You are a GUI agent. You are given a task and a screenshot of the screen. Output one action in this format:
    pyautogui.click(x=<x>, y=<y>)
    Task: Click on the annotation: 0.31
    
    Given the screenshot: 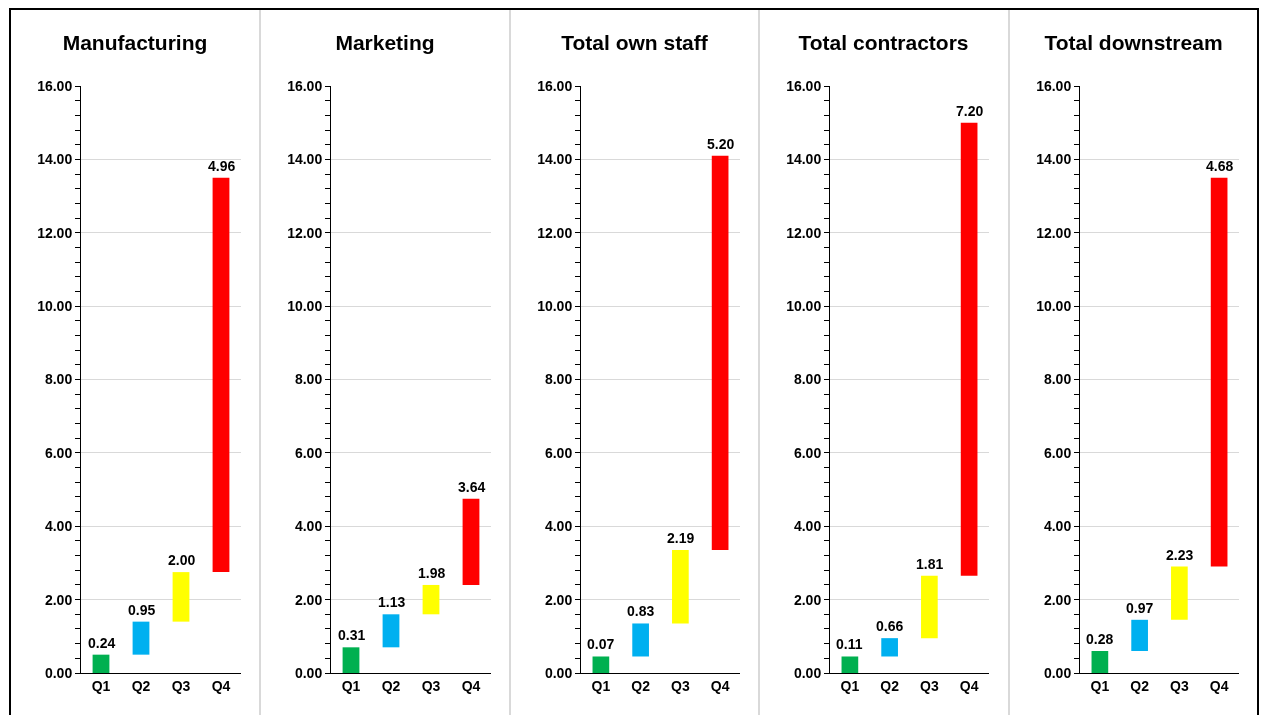 What is the action you would take?
    pyautogui.click(x=352, y=635)
    